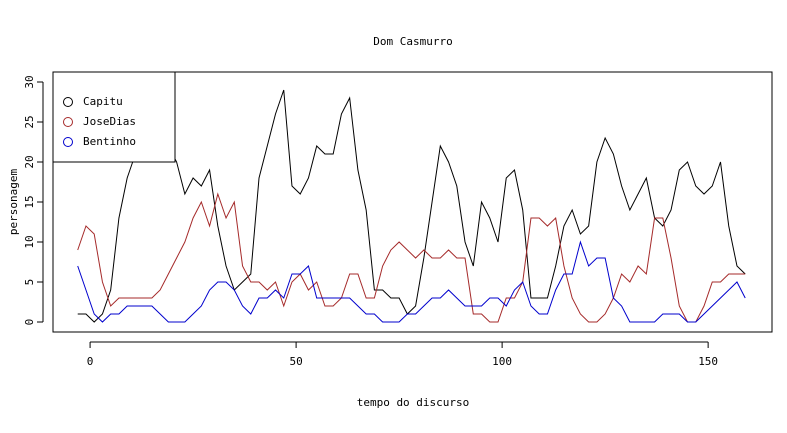 This screenshot has height=433, width=787. I want to click on legend-box, so click(114, 117).